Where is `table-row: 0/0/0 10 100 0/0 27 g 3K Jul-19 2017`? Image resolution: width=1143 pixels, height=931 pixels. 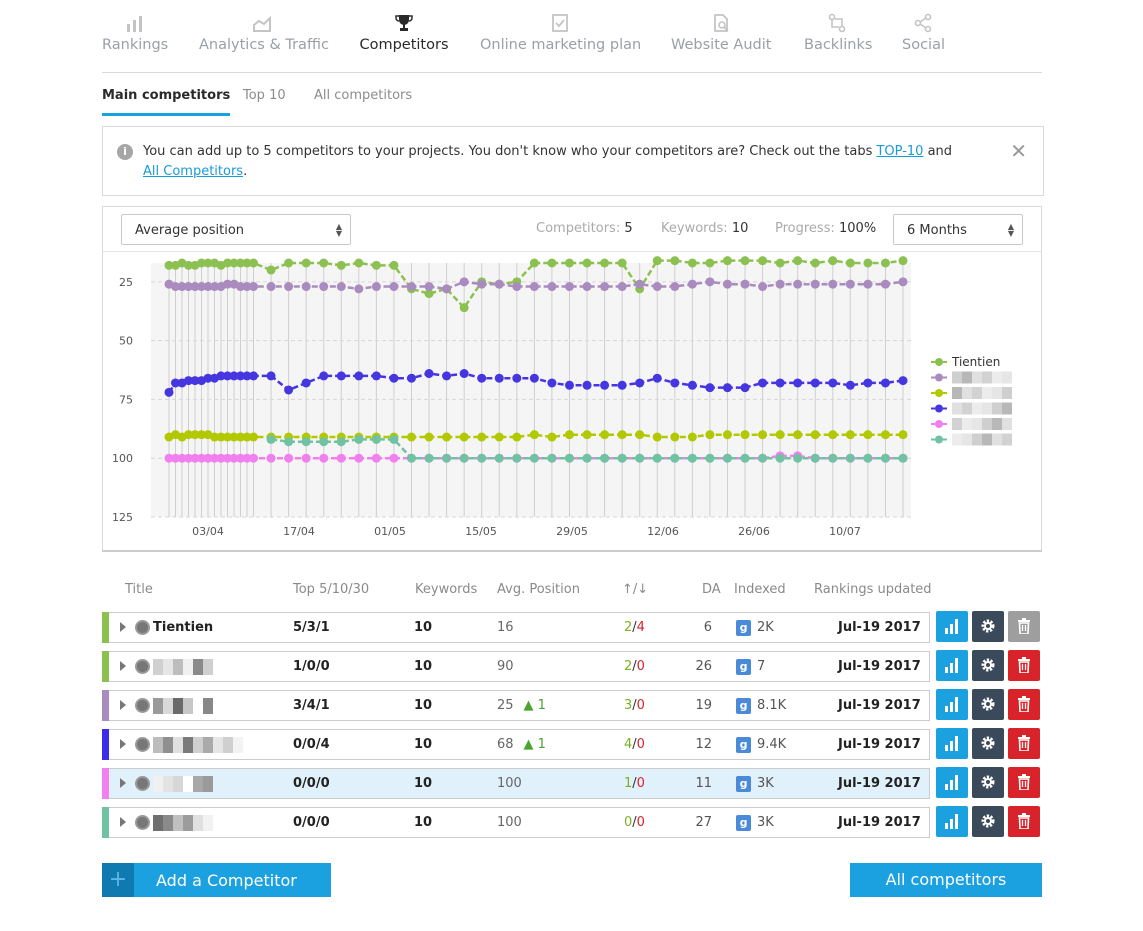 table-row: 0/0/0 10 100 0/0 27 g 3K Jul-19 2017 is located at coordinates (516, 822).